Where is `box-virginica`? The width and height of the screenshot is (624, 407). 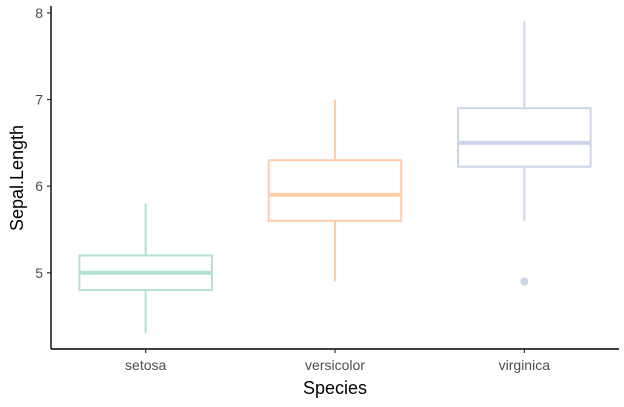
box-virginica is located at coordinates (524, 137).